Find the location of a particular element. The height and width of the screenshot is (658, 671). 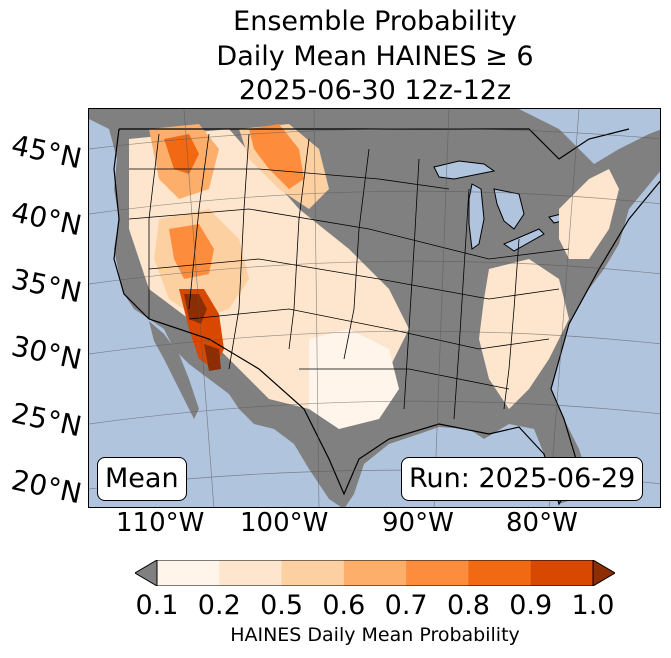

lake-superior is located at coordinates (464, 170).